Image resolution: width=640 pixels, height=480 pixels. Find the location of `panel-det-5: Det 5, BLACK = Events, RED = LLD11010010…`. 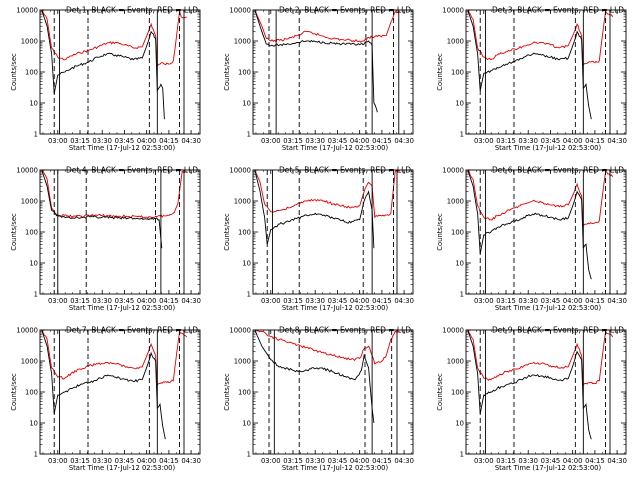

panel-det-5: Det 5, BLACK = Events, RED = LLD11010010… is located at coordinates (318, 239).